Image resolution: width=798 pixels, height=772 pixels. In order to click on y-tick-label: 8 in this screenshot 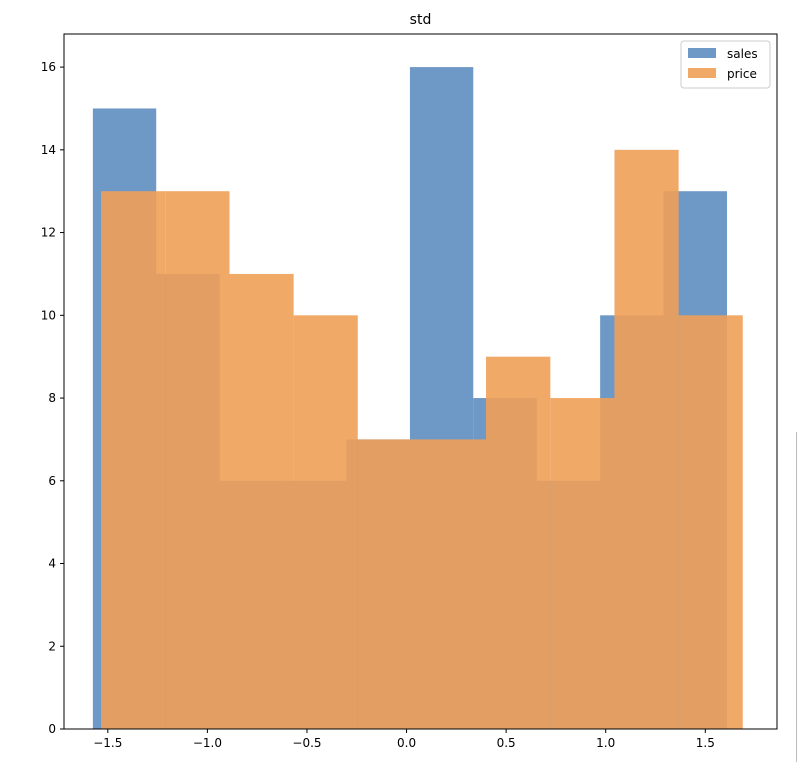, I will do `click(52, 398)`.